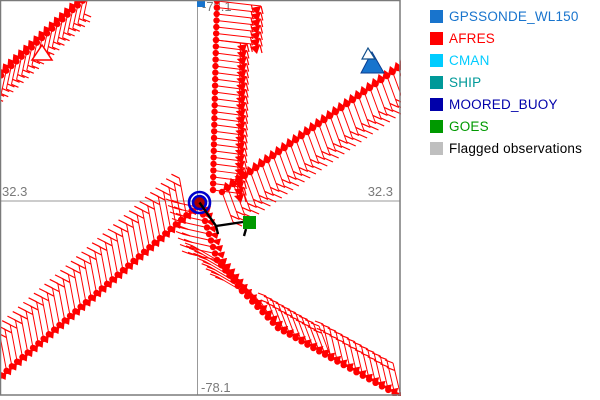 Image resolution: width=600 pixels, height=400 pixels. I want to click on afres-track-northwest, so click(49, 53).